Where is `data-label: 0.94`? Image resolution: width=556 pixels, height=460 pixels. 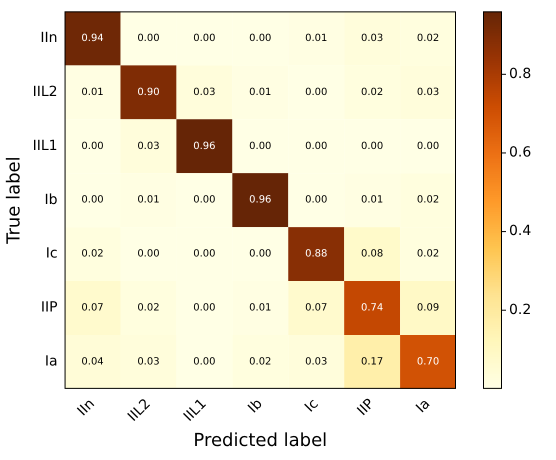 data-label: 0.94 is located at coordinates (92, 38).